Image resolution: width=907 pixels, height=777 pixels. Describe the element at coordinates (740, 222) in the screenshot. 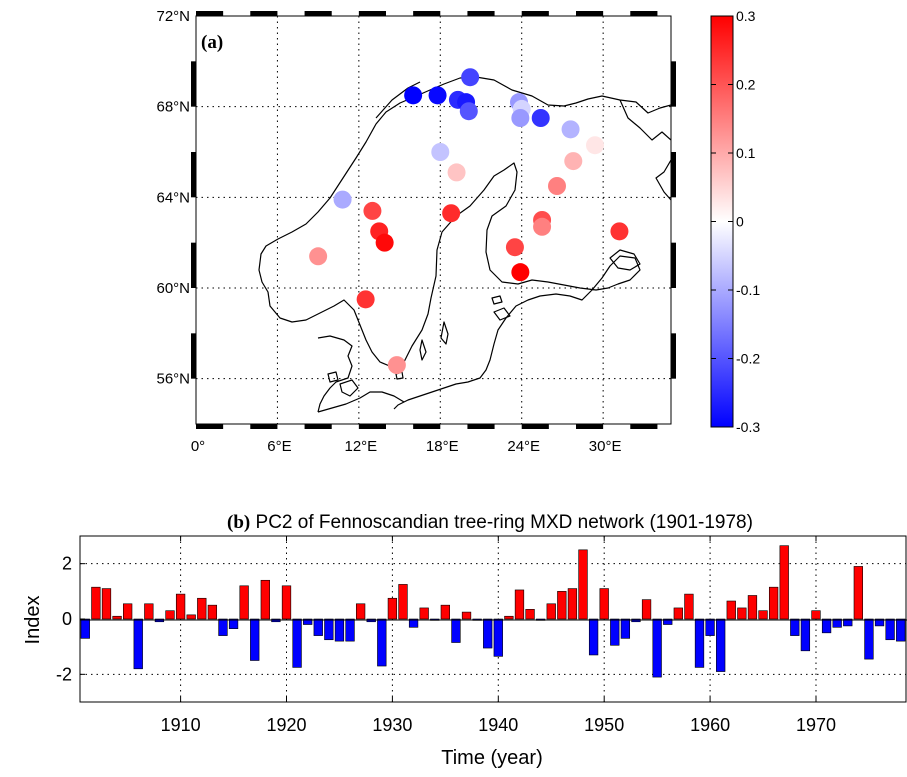

I see `colorbar-tick-label: 0` at that location.